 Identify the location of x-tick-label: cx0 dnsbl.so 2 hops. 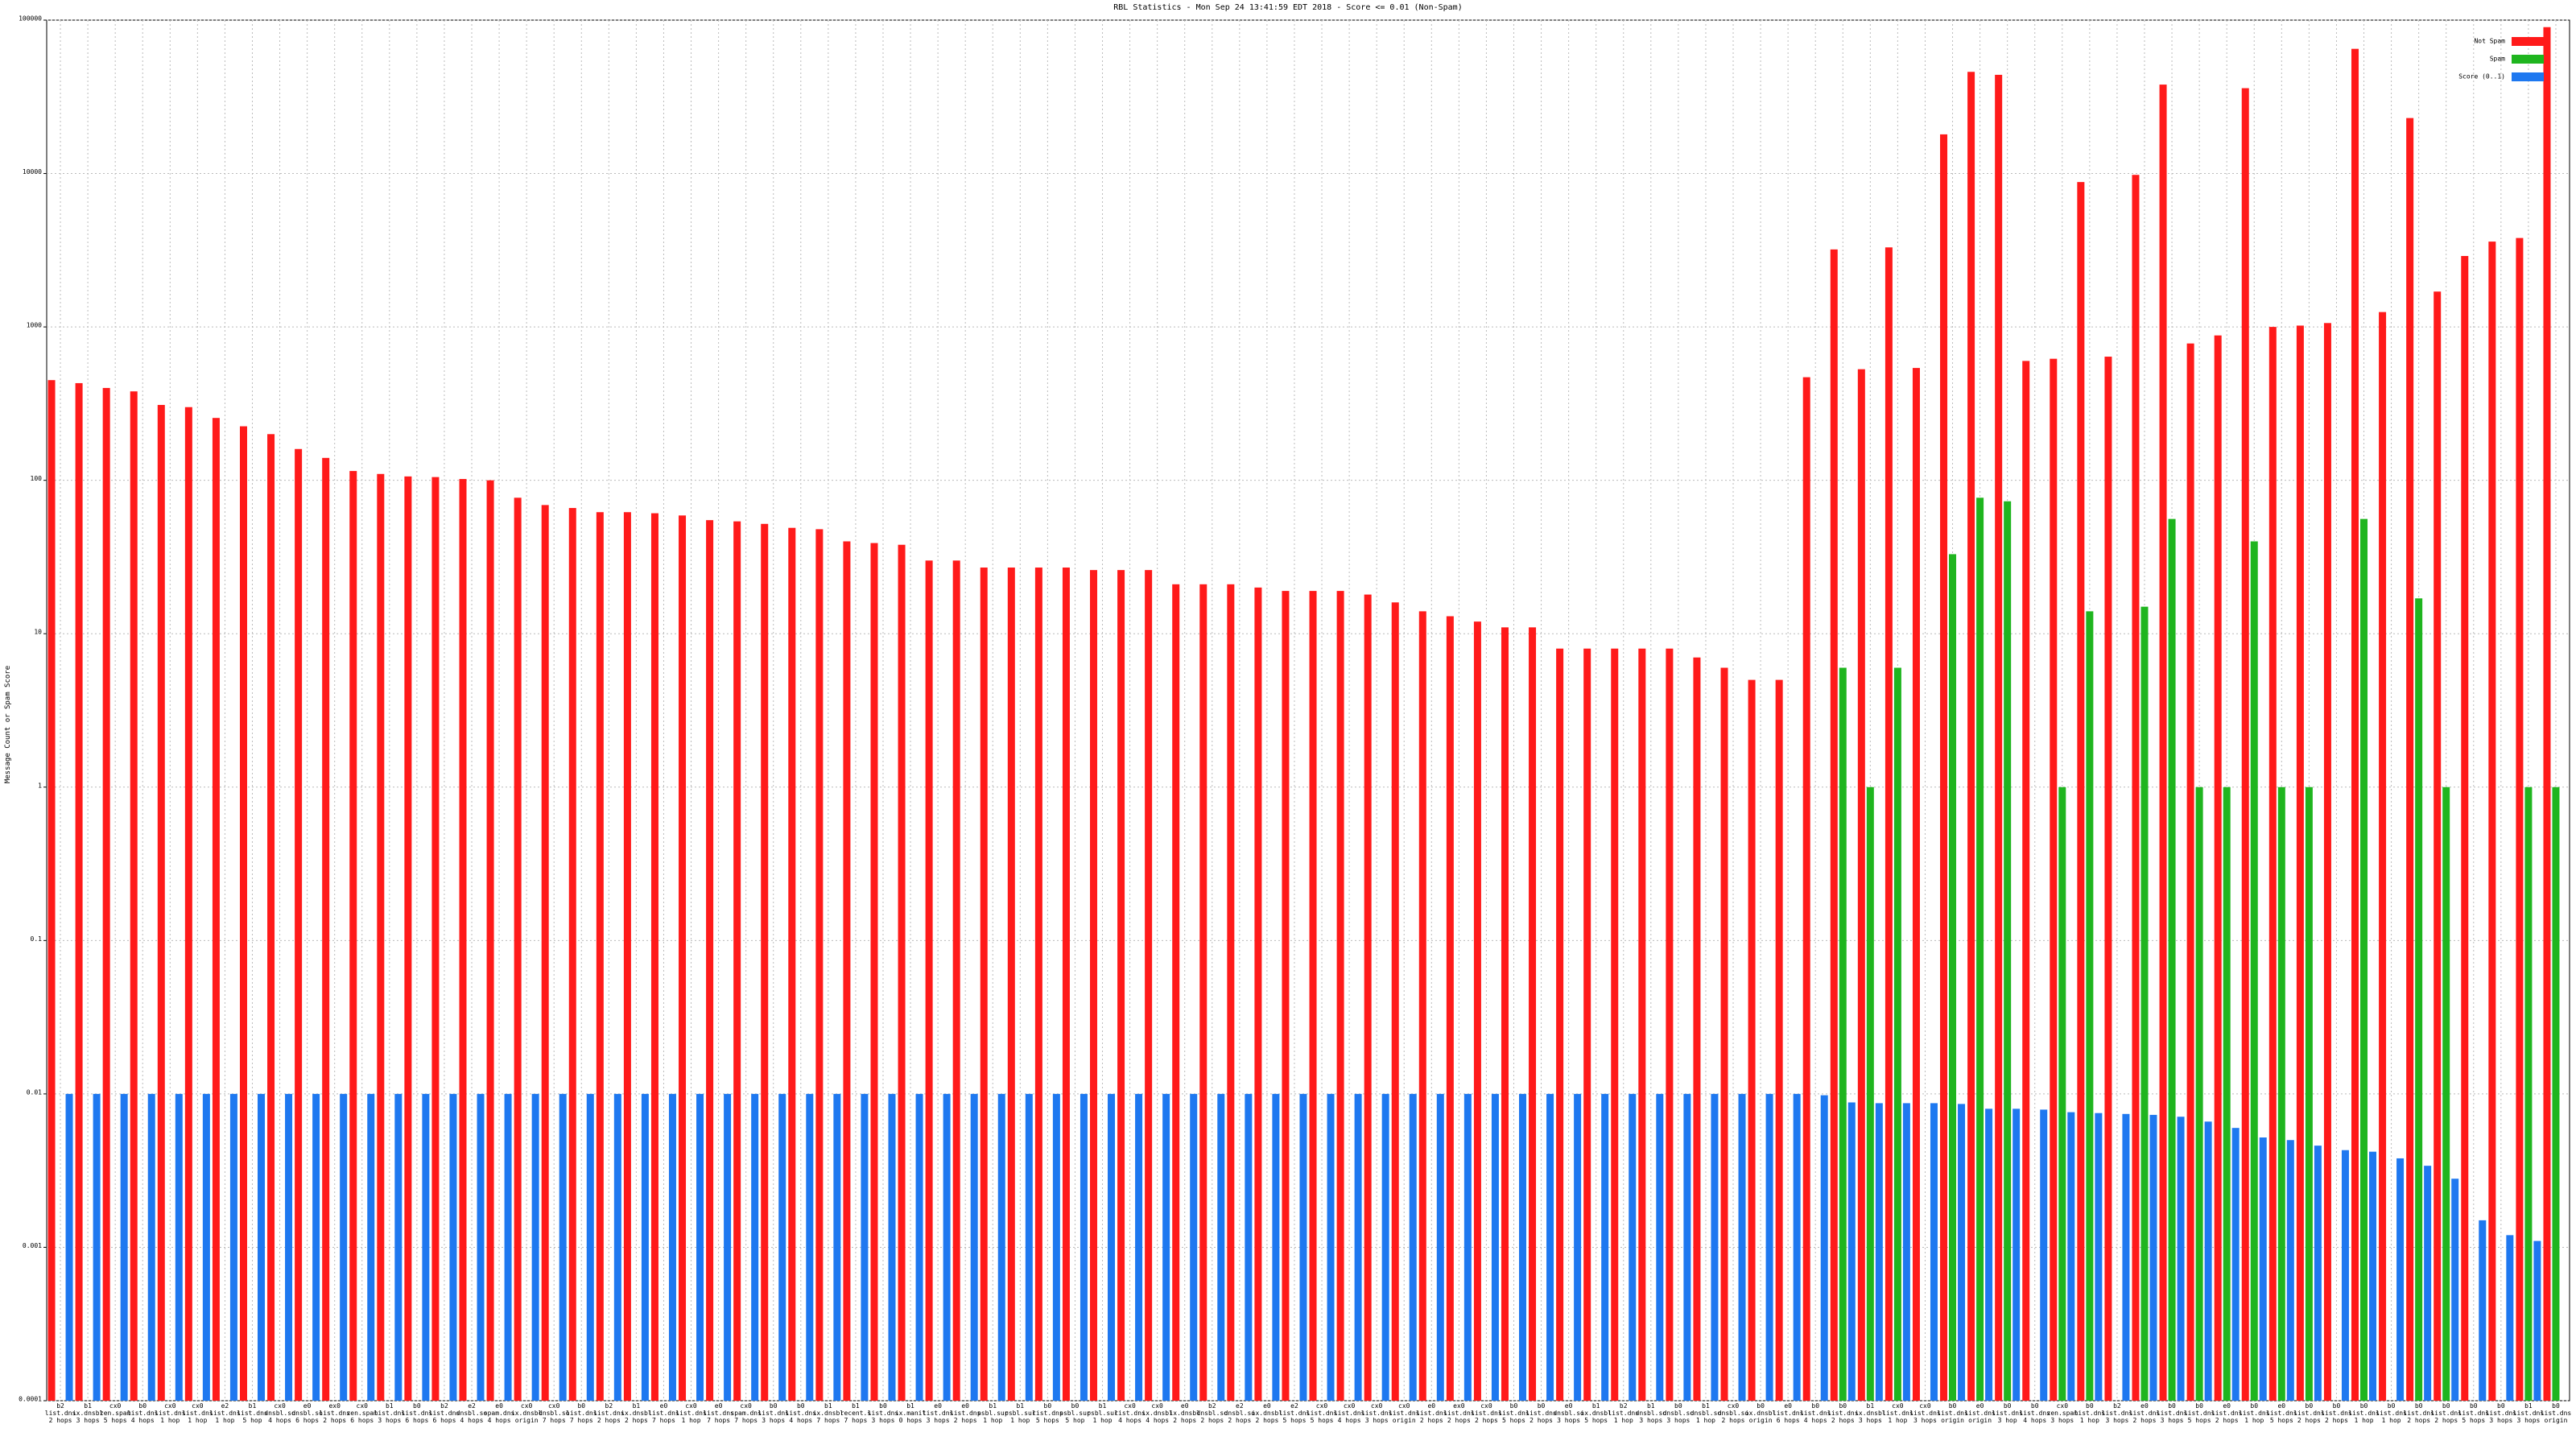
(1733, 1413).